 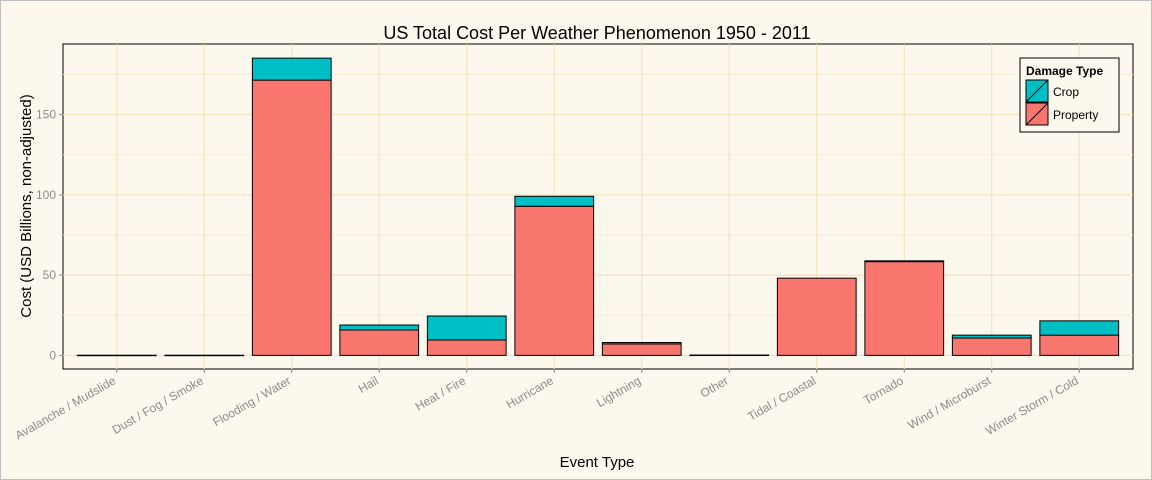 I want to click on x-tick-label: Other, so click(x=714, y=386).